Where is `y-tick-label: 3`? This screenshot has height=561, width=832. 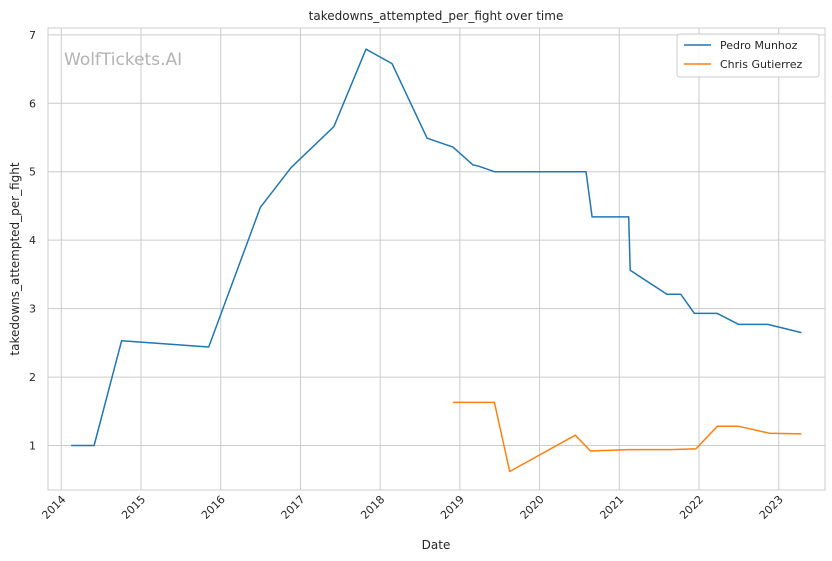 y-tick-label: 3 is located at coordinates (32, 309).